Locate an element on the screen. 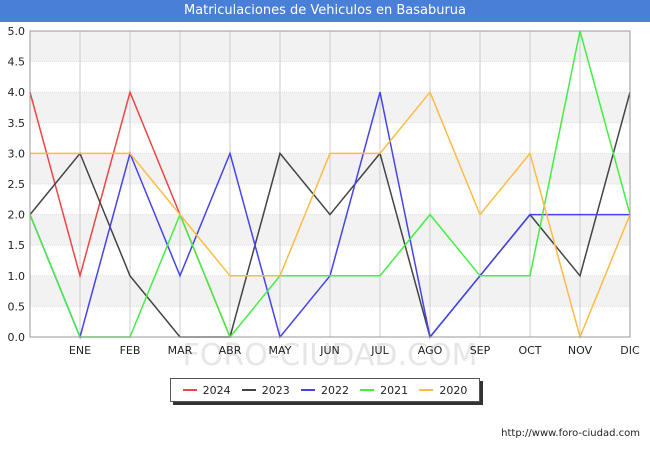 Image resolution: width=650 pixels, height=450 pixels. x-tick-label: JUL is located at coordinates (379, 350).